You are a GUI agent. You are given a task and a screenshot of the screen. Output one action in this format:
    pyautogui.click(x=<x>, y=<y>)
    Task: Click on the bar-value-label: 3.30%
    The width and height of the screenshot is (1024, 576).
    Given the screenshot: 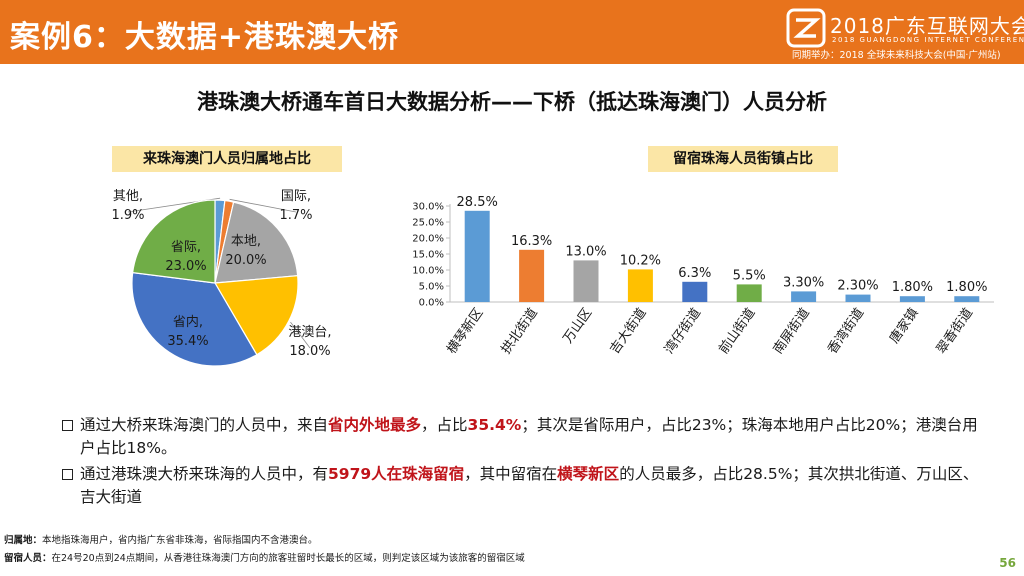 What is the action you would take?
    pyautogui.click(x=803, y=282)
    